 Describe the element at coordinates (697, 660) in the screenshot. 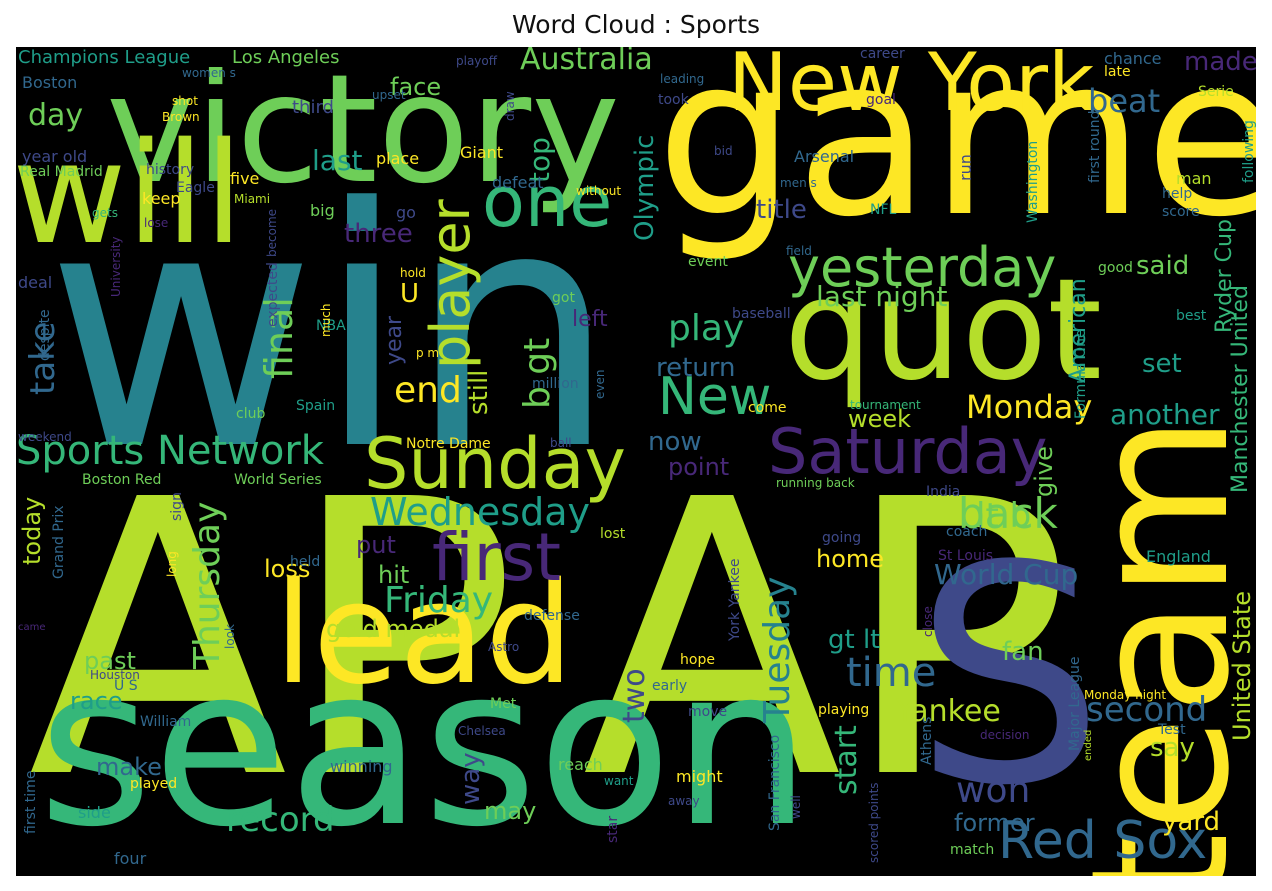

I see `cloud-word: hope` at that location.